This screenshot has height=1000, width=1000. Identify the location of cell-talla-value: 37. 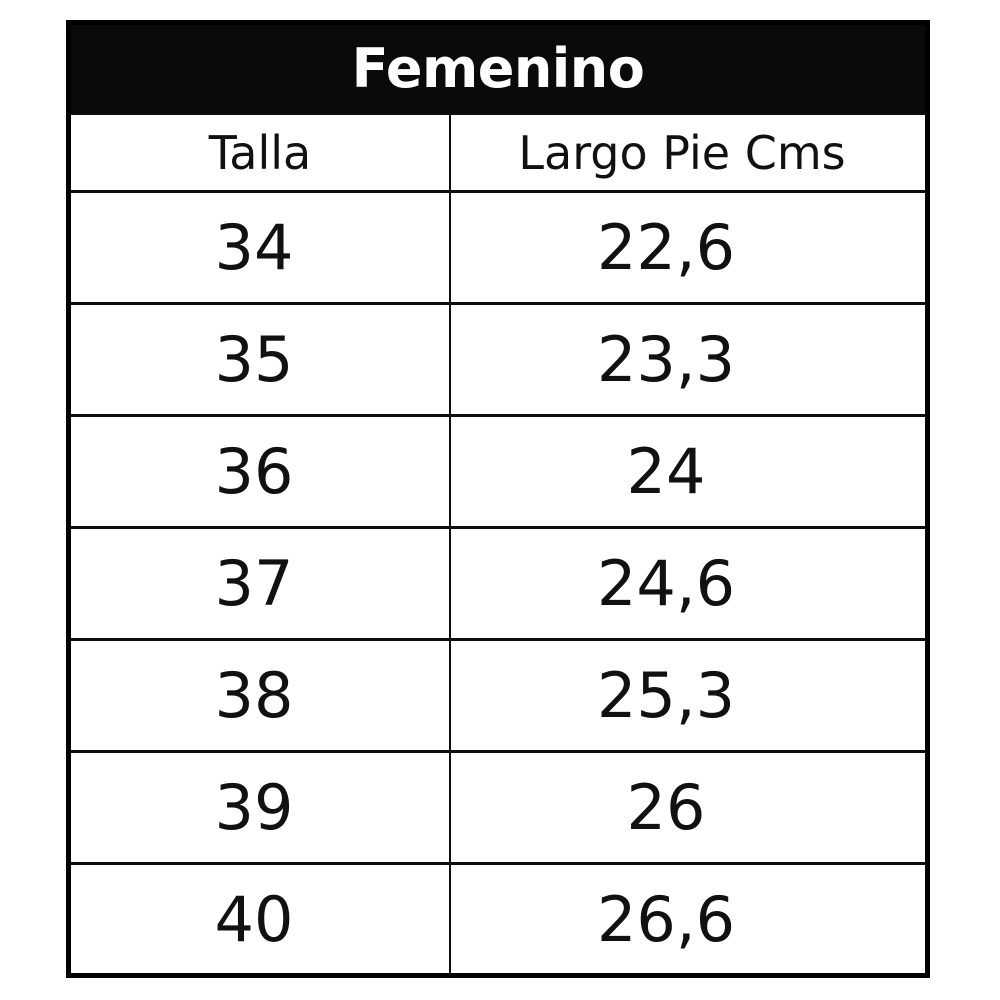
(254, 583).